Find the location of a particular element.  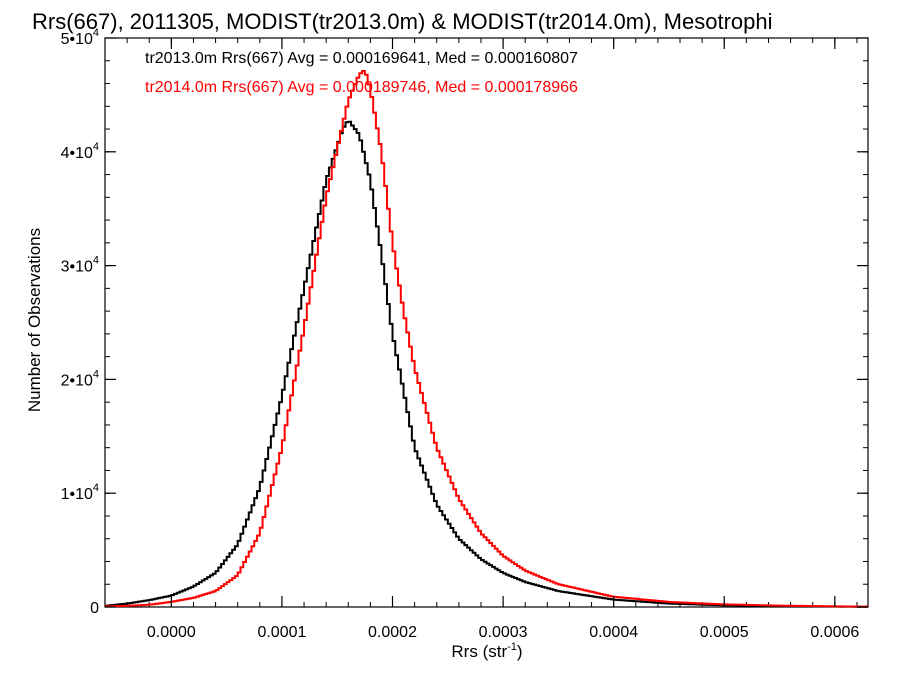

y-tick-label-main: 3•10 is located at coordinates (77, 267).